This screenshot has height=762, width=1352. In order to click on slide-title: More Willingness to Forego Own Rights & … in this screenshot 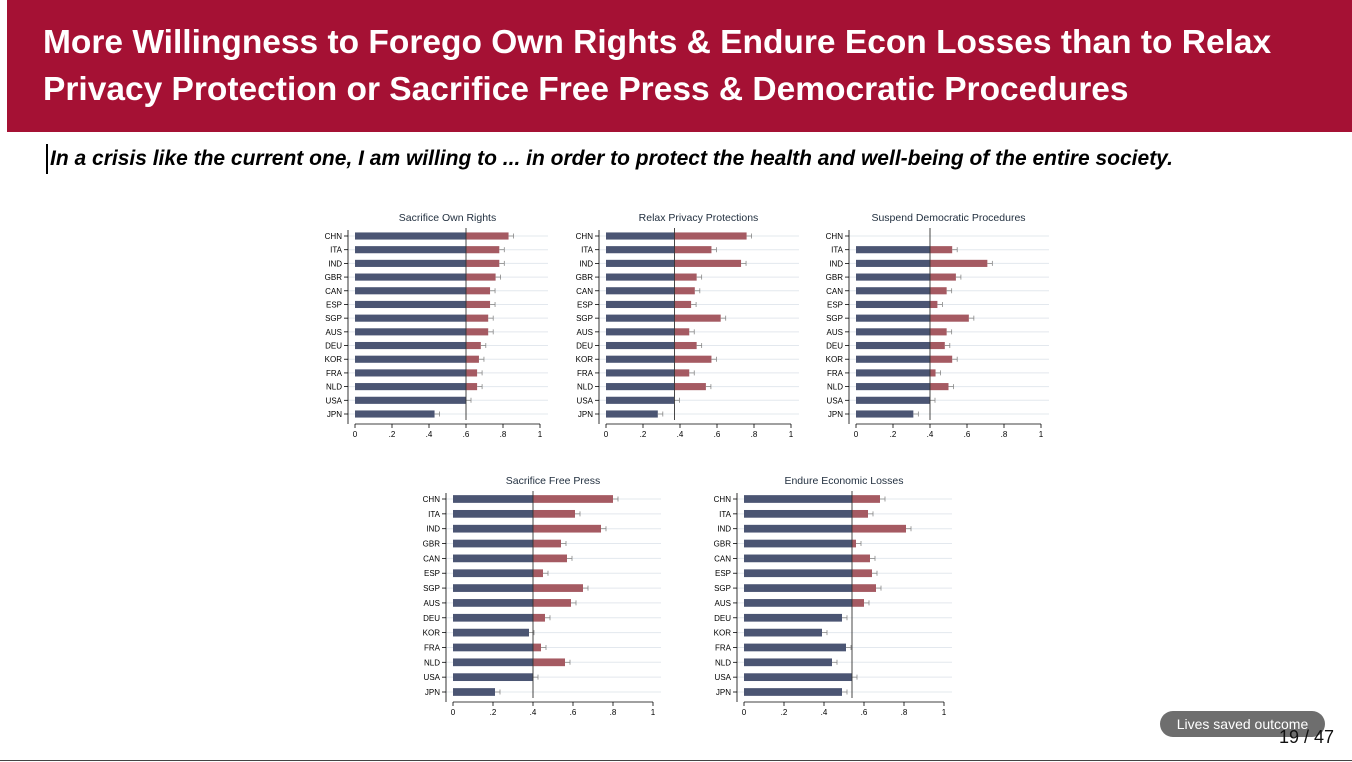, I will do `click(657, 66)`.